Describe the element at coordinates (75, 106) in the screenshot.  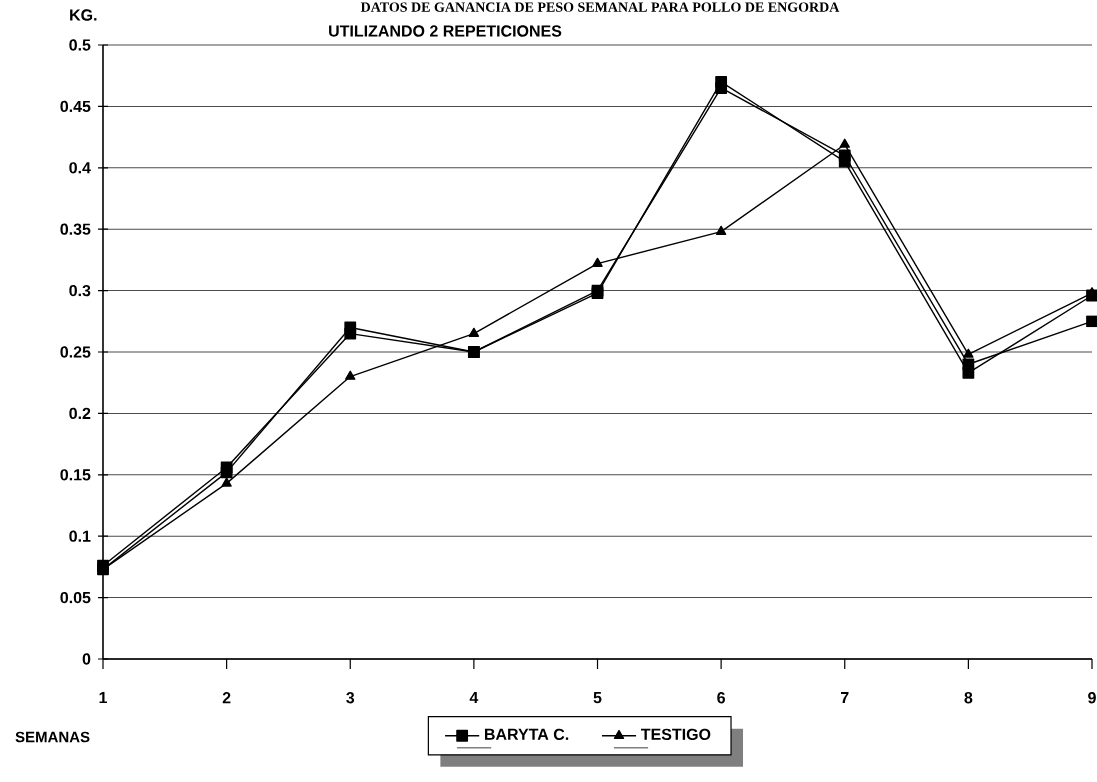
I see `y-tick-label: 0.45` at that location.